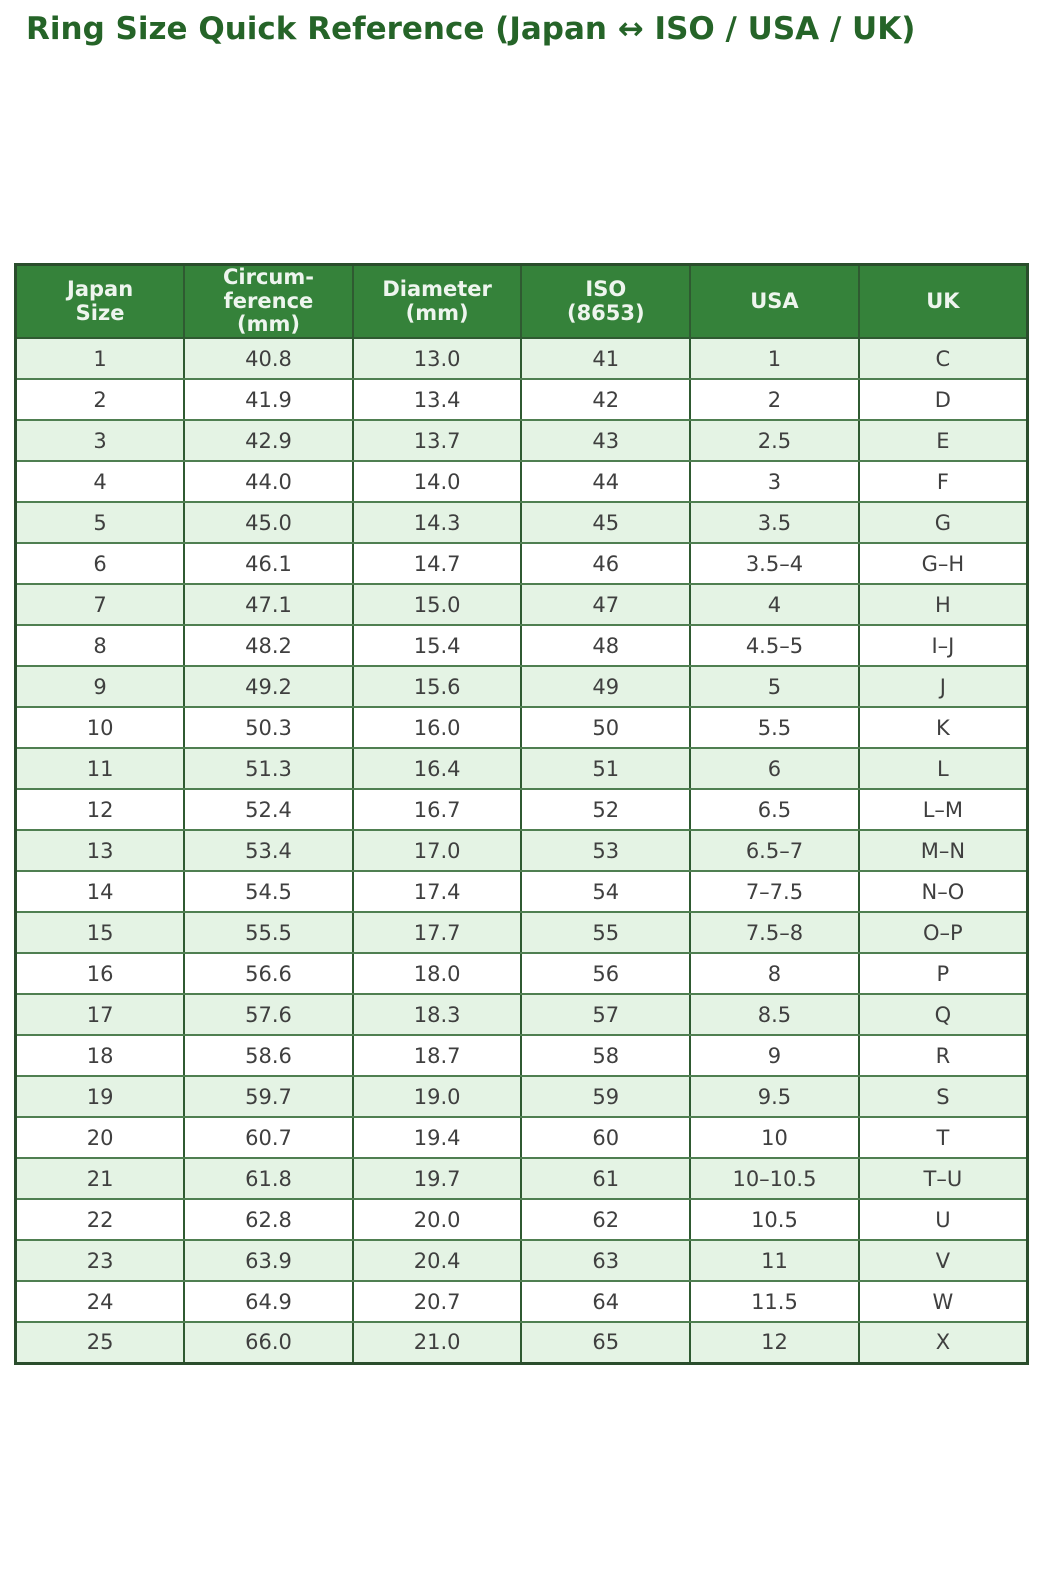  What do you see at coordinates (437, 1097) in the screenshot?
I see `table-cell: 19.0` at bounding box center [437, 1097].